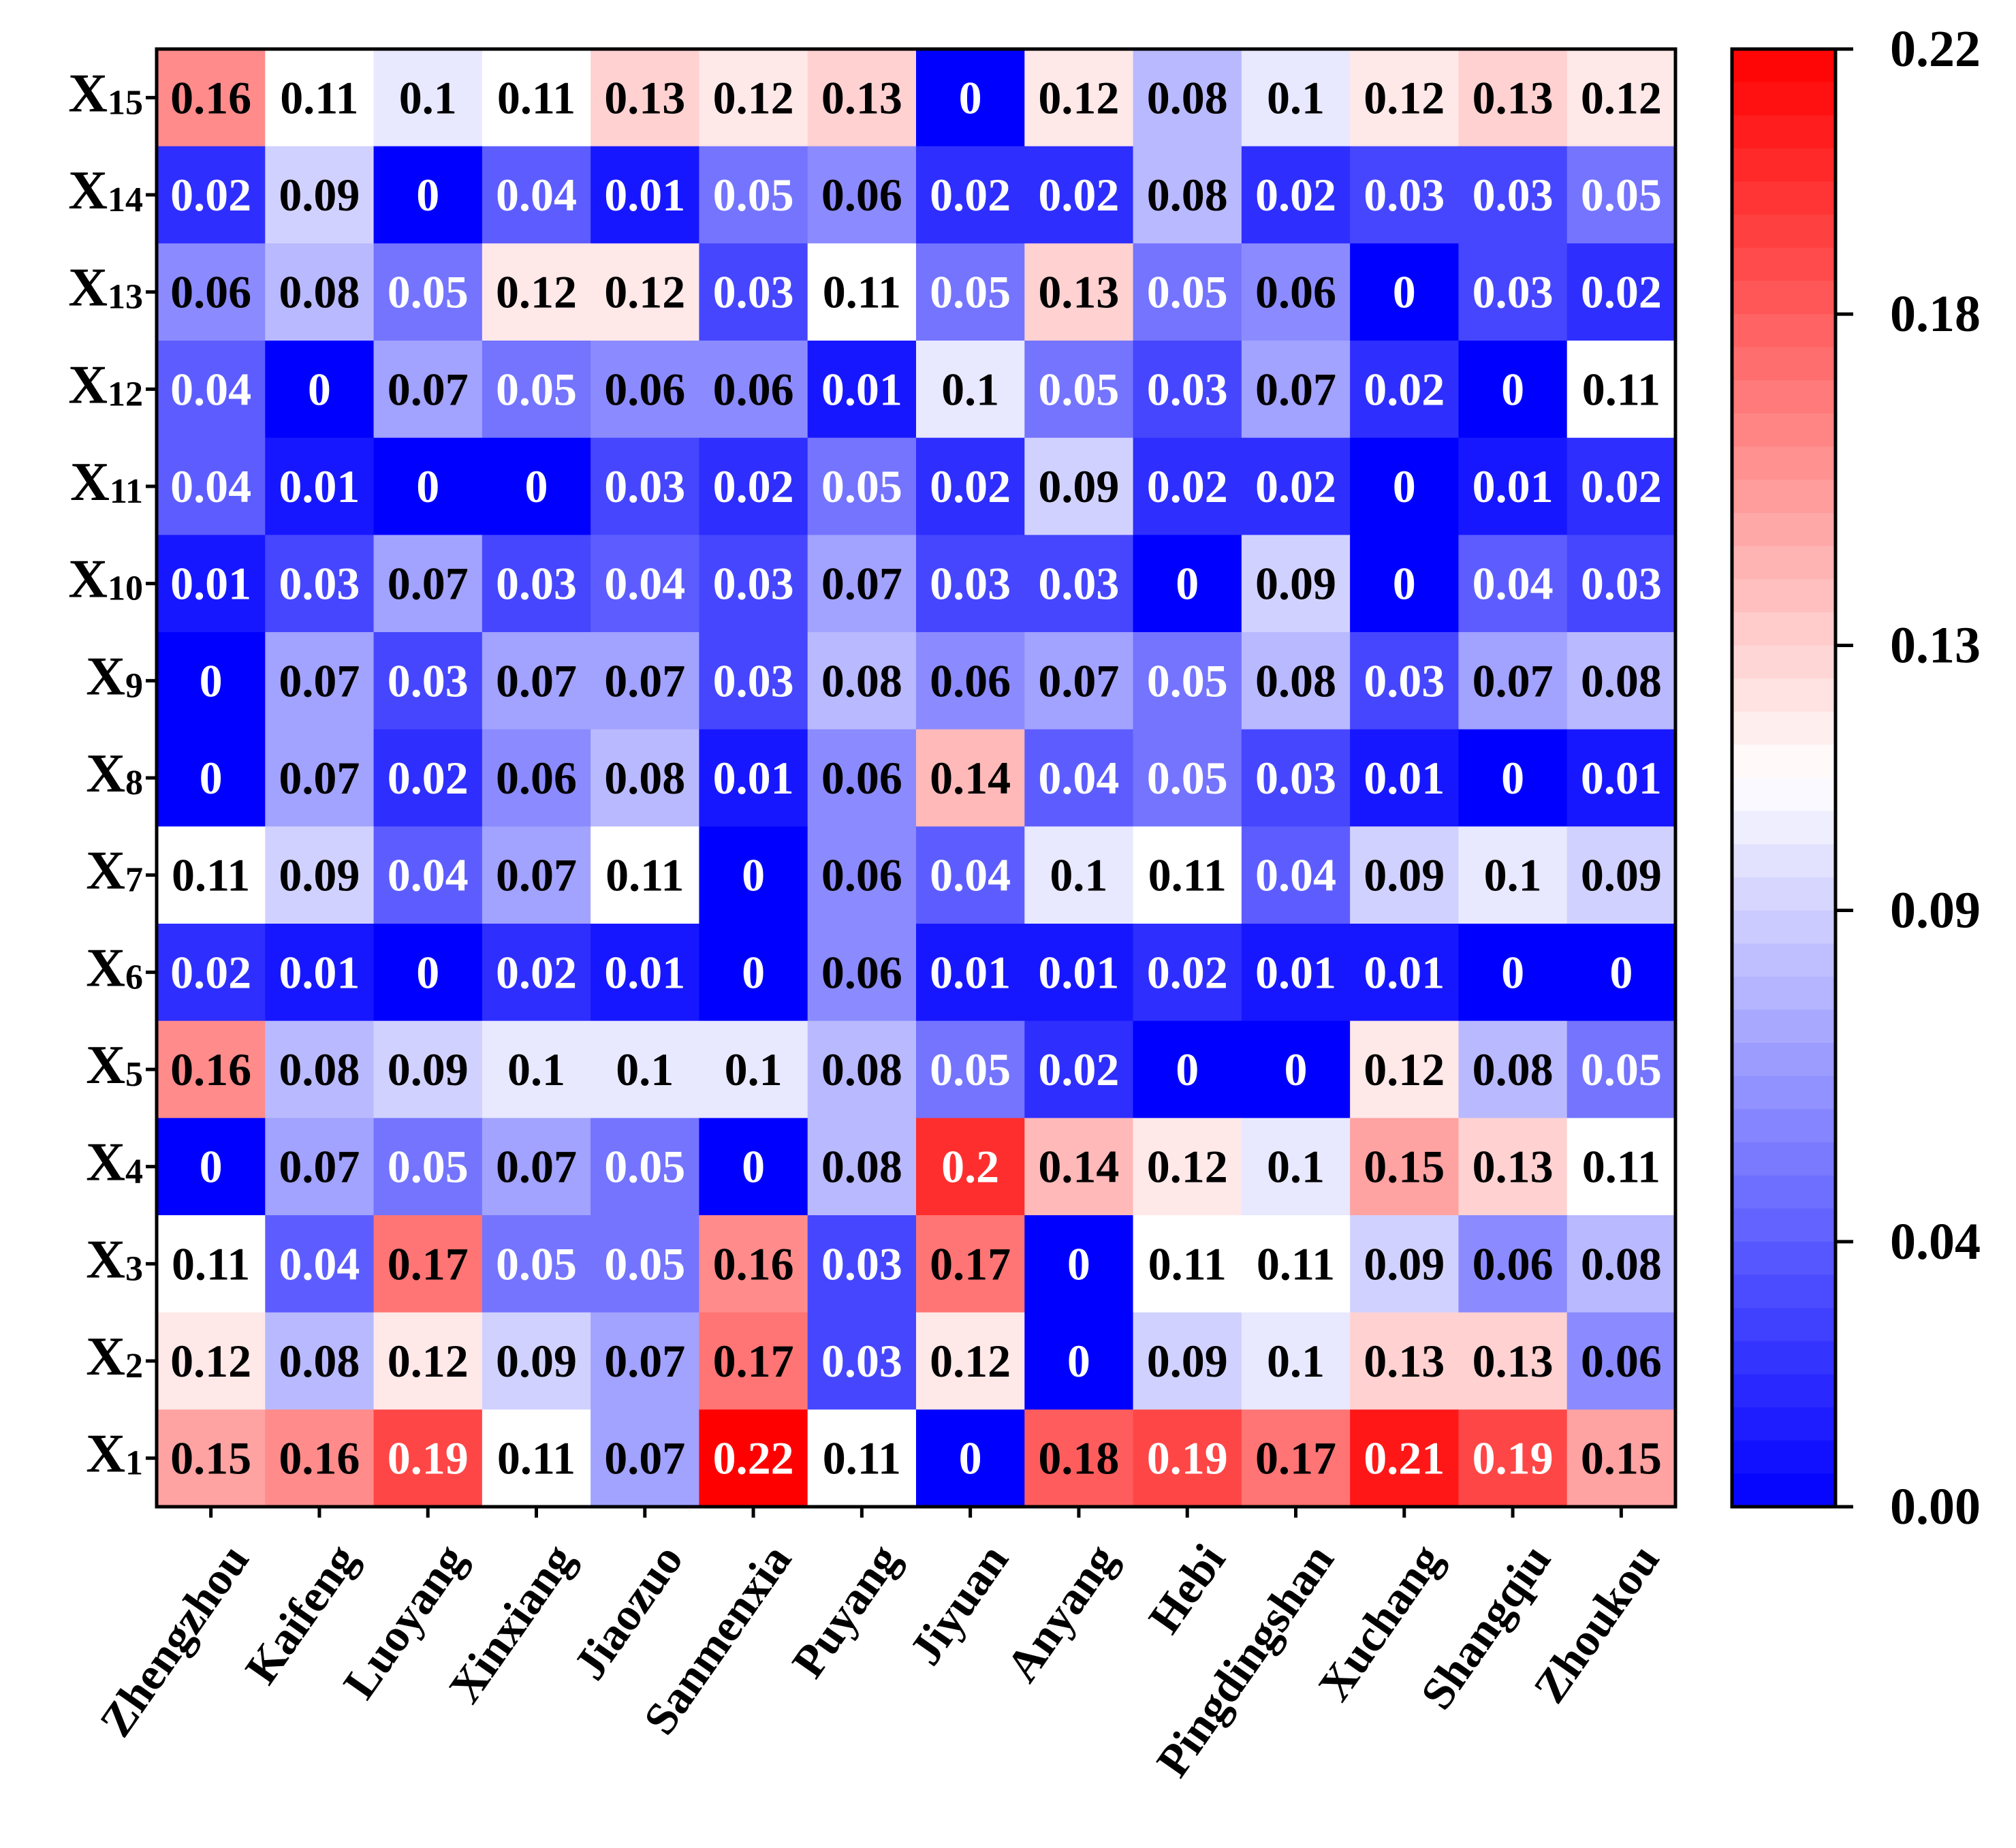 Image resolution: width=2016 pixels, height=1848 pixels. I want to click on y-tick-label: X6, so click(114, 968).